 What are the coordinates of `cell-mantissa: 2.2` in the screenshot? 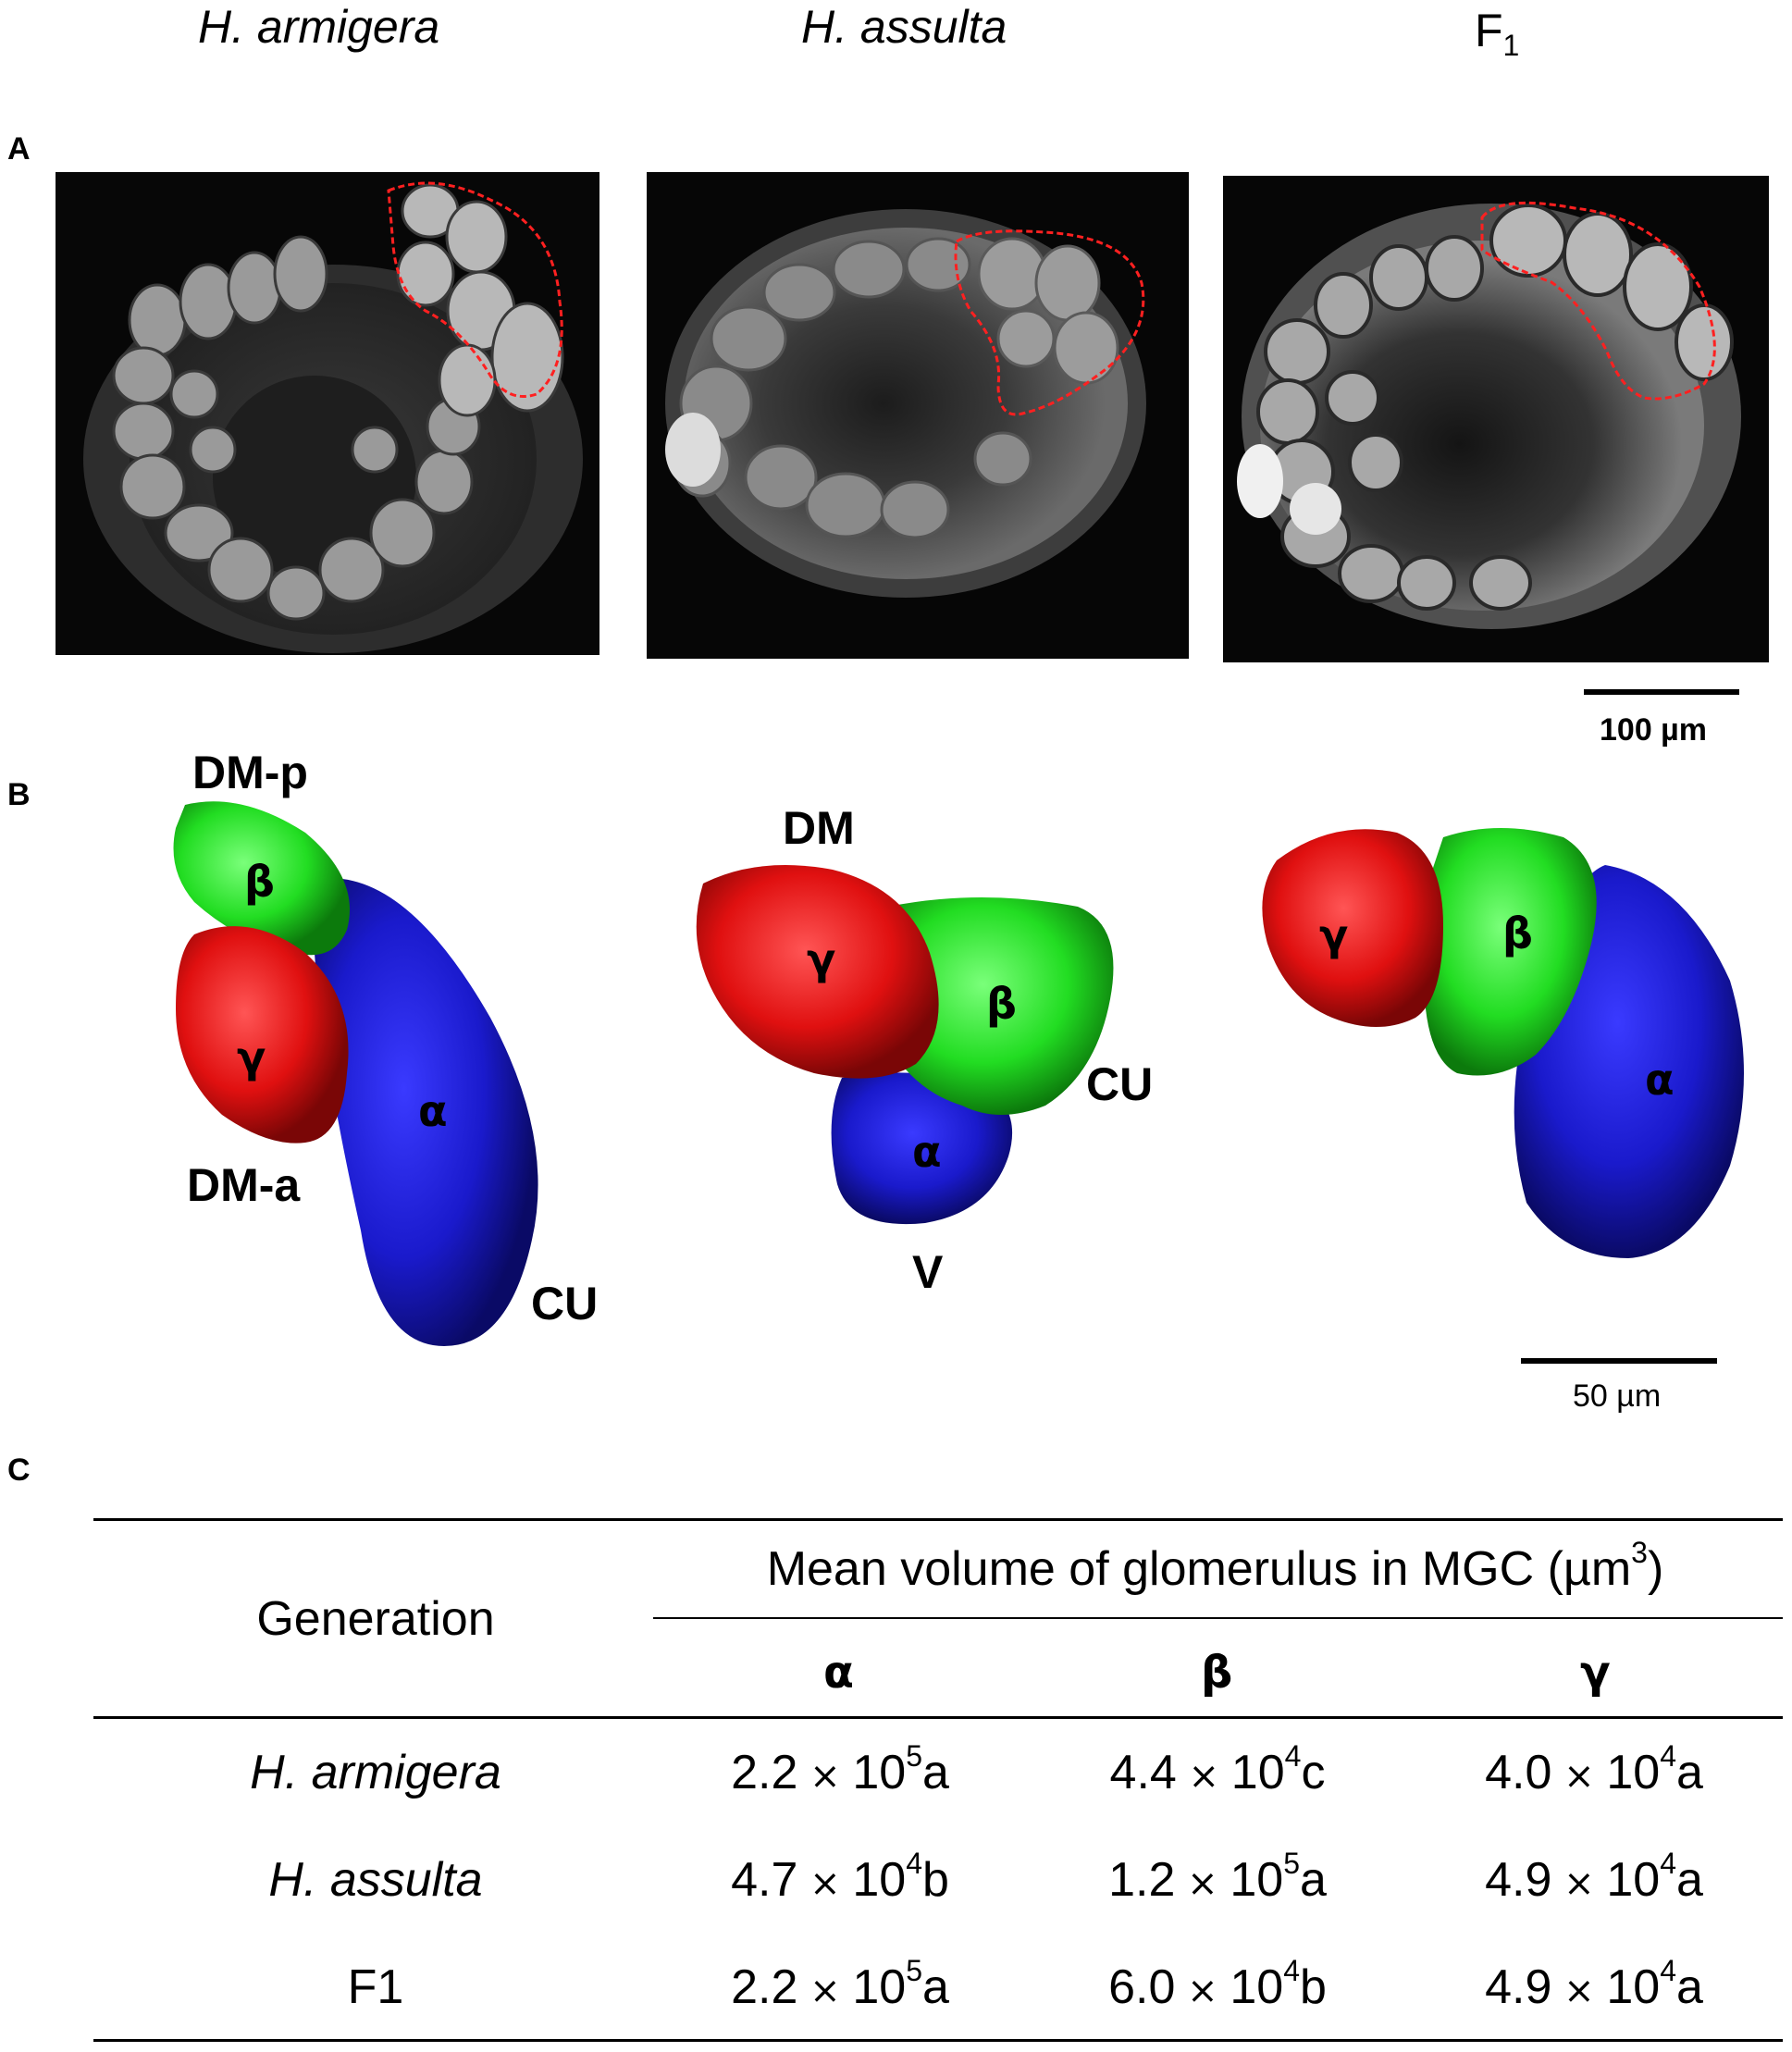 It's located at (764, 1773).